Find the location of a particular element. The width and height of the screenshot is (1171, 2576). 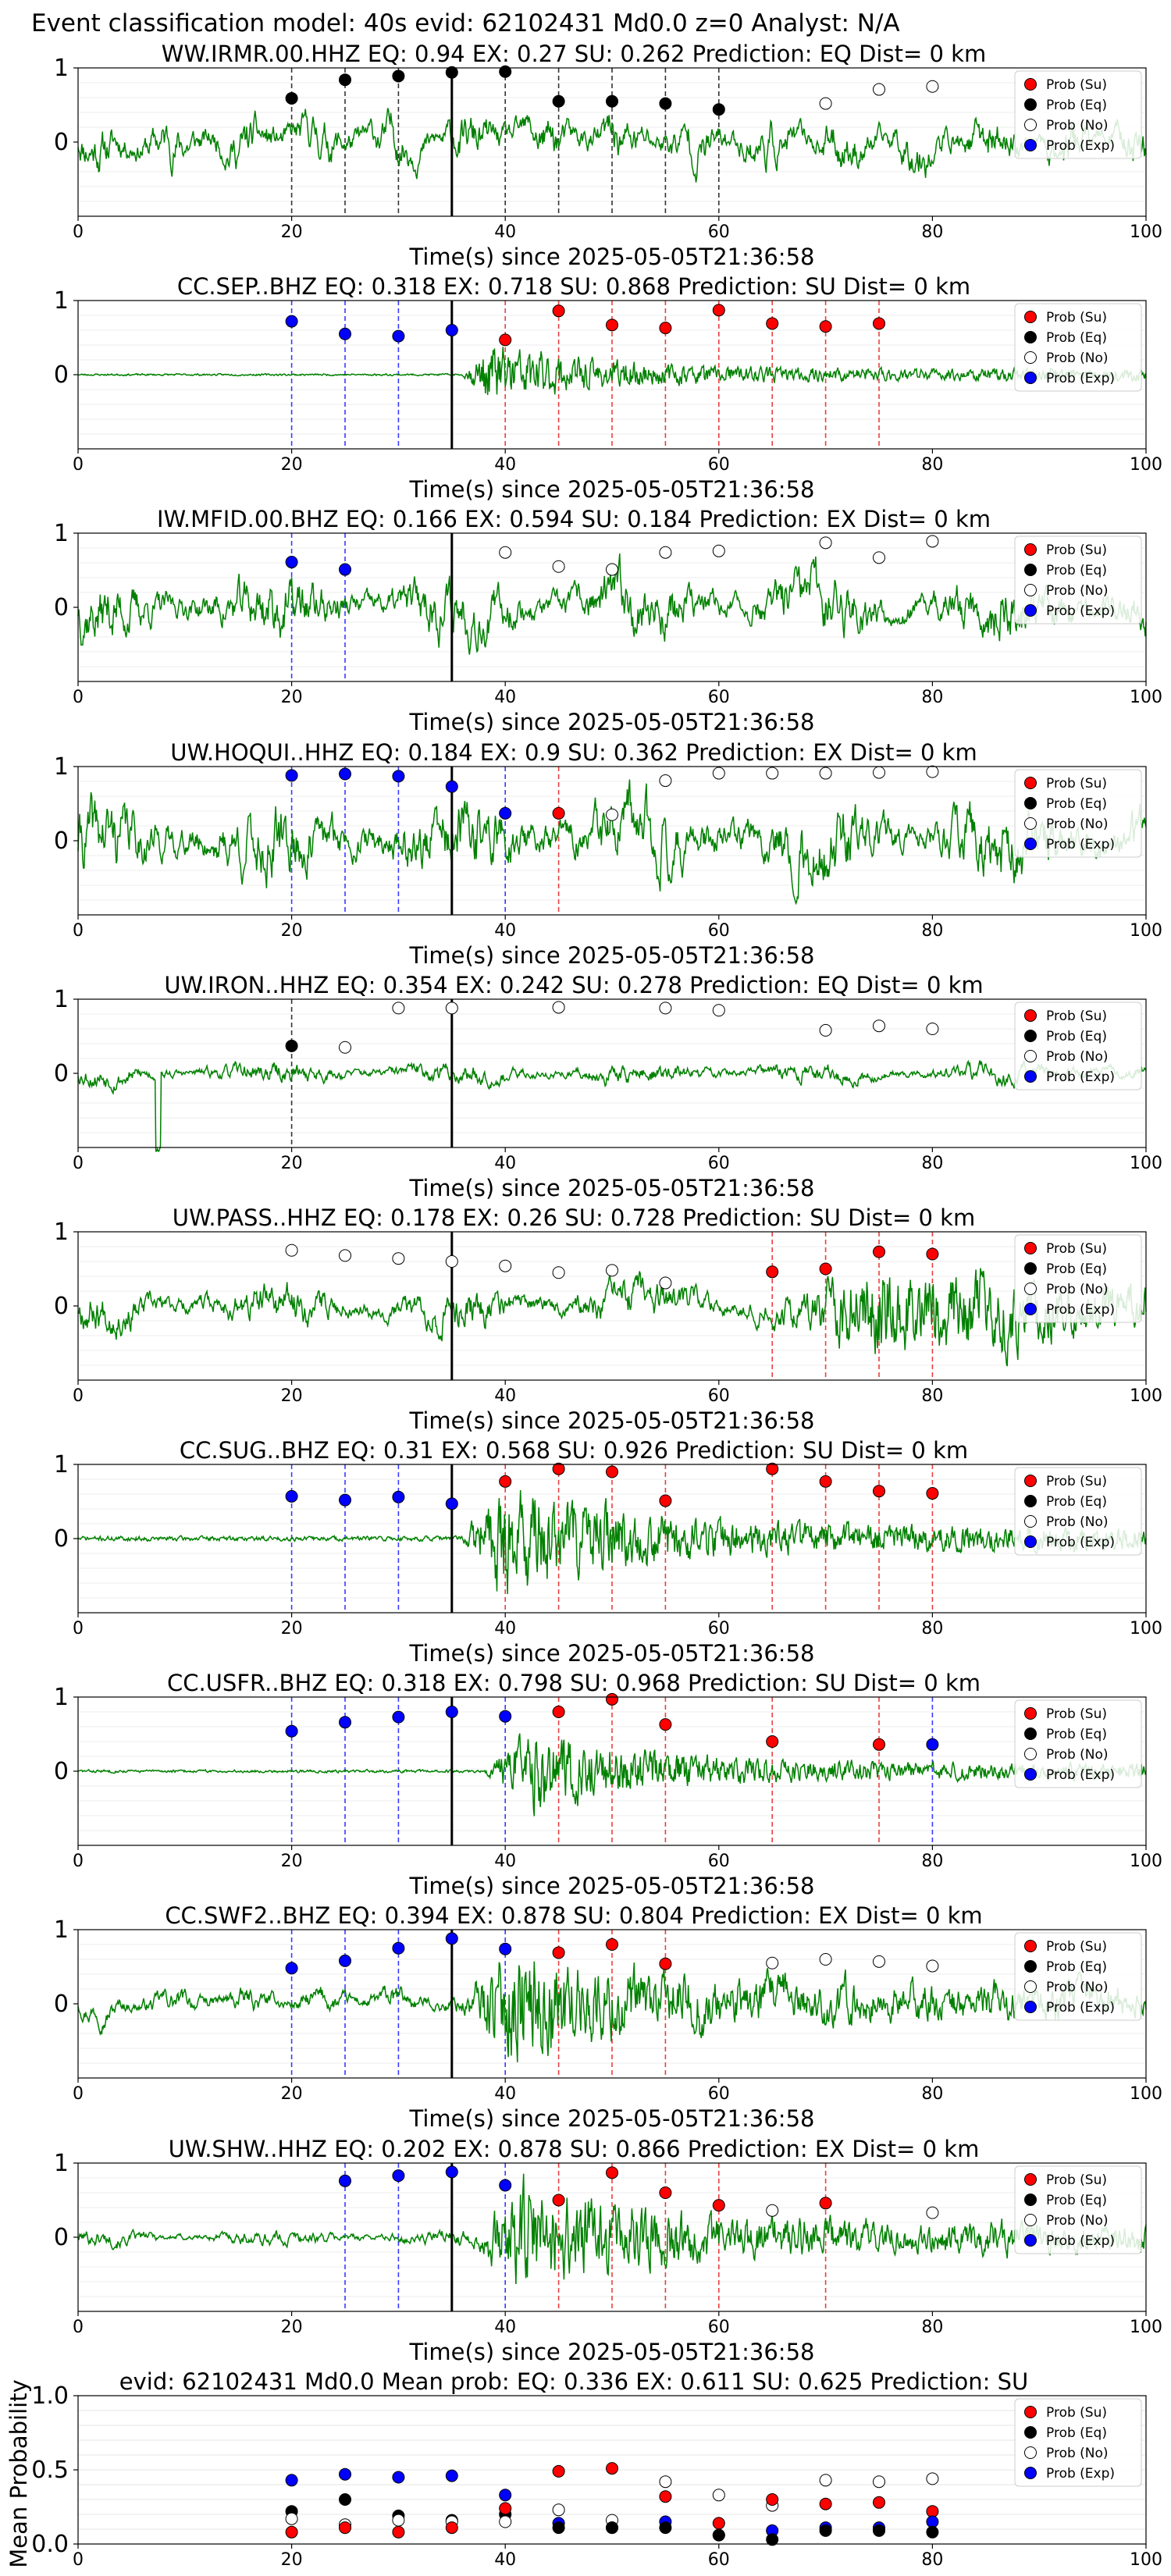

x-axis-label: Time(s) since 2025-05-05T21:36:58 is located at coordinates (612, 1654).